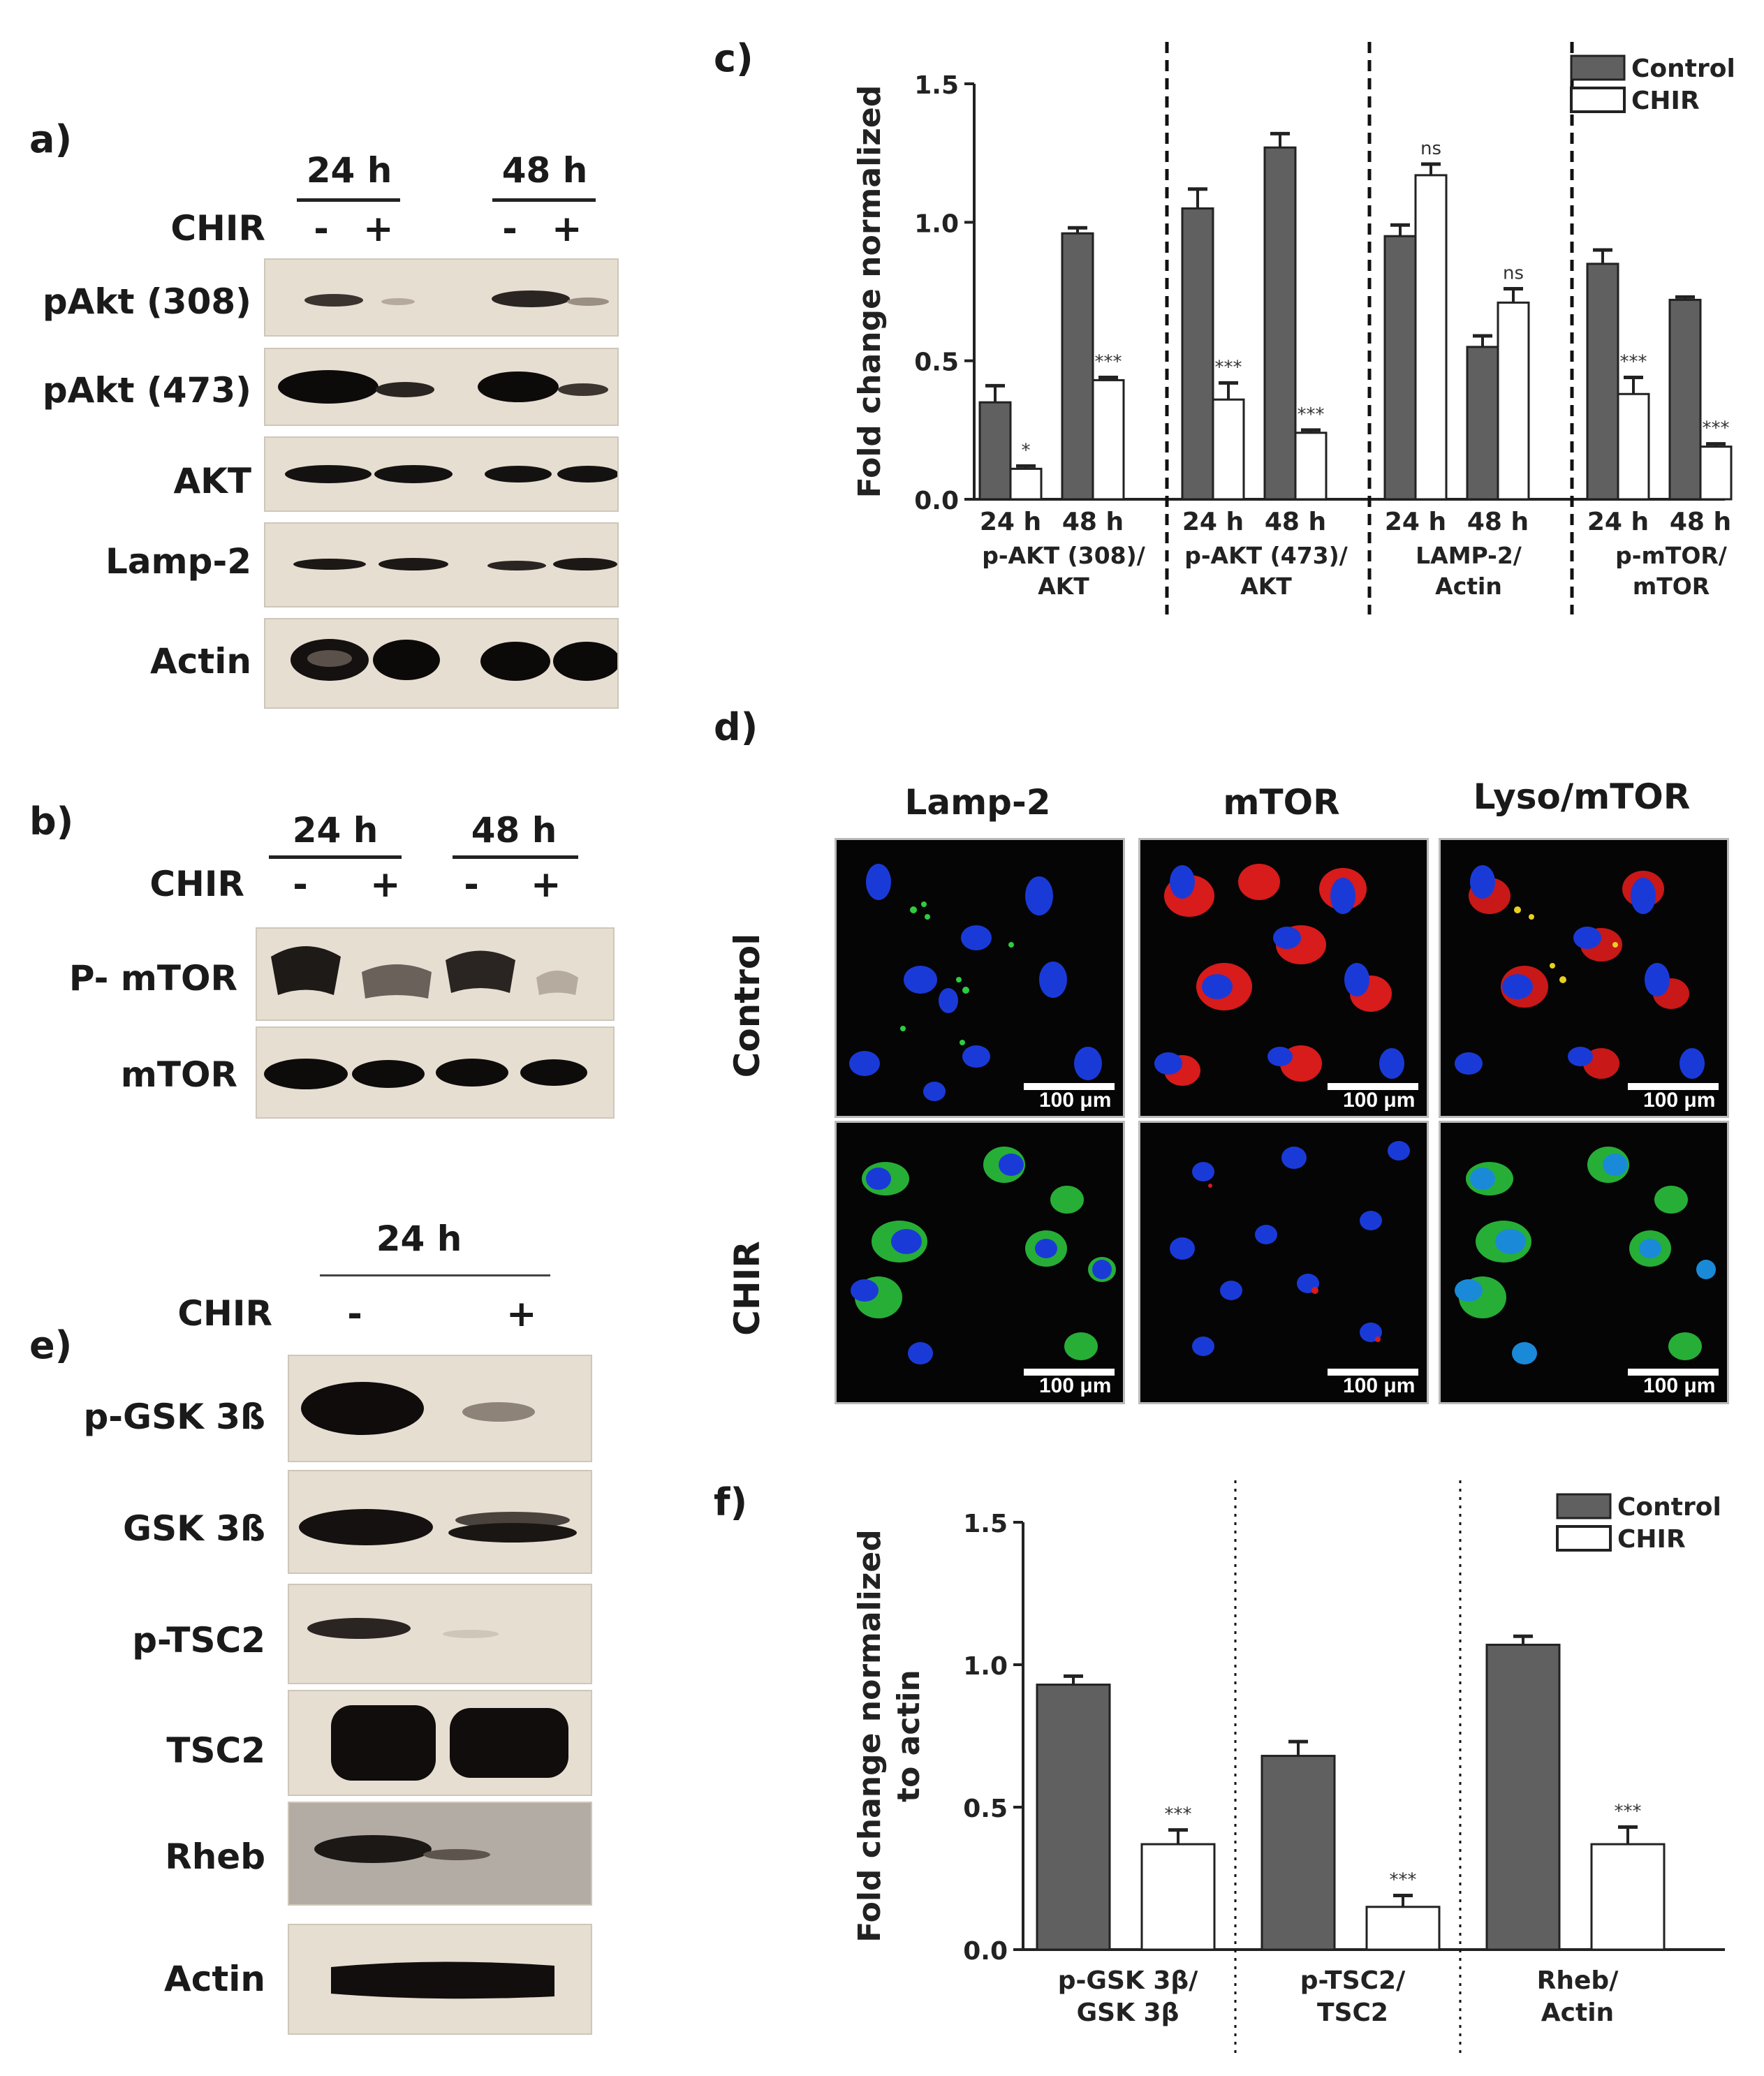 The width and height of the screenshot is (1764, 2076). Describe the element at coordinates (178, 561) in the screenshot. I see `panel-a-row-label: Lamp-2` at that location.